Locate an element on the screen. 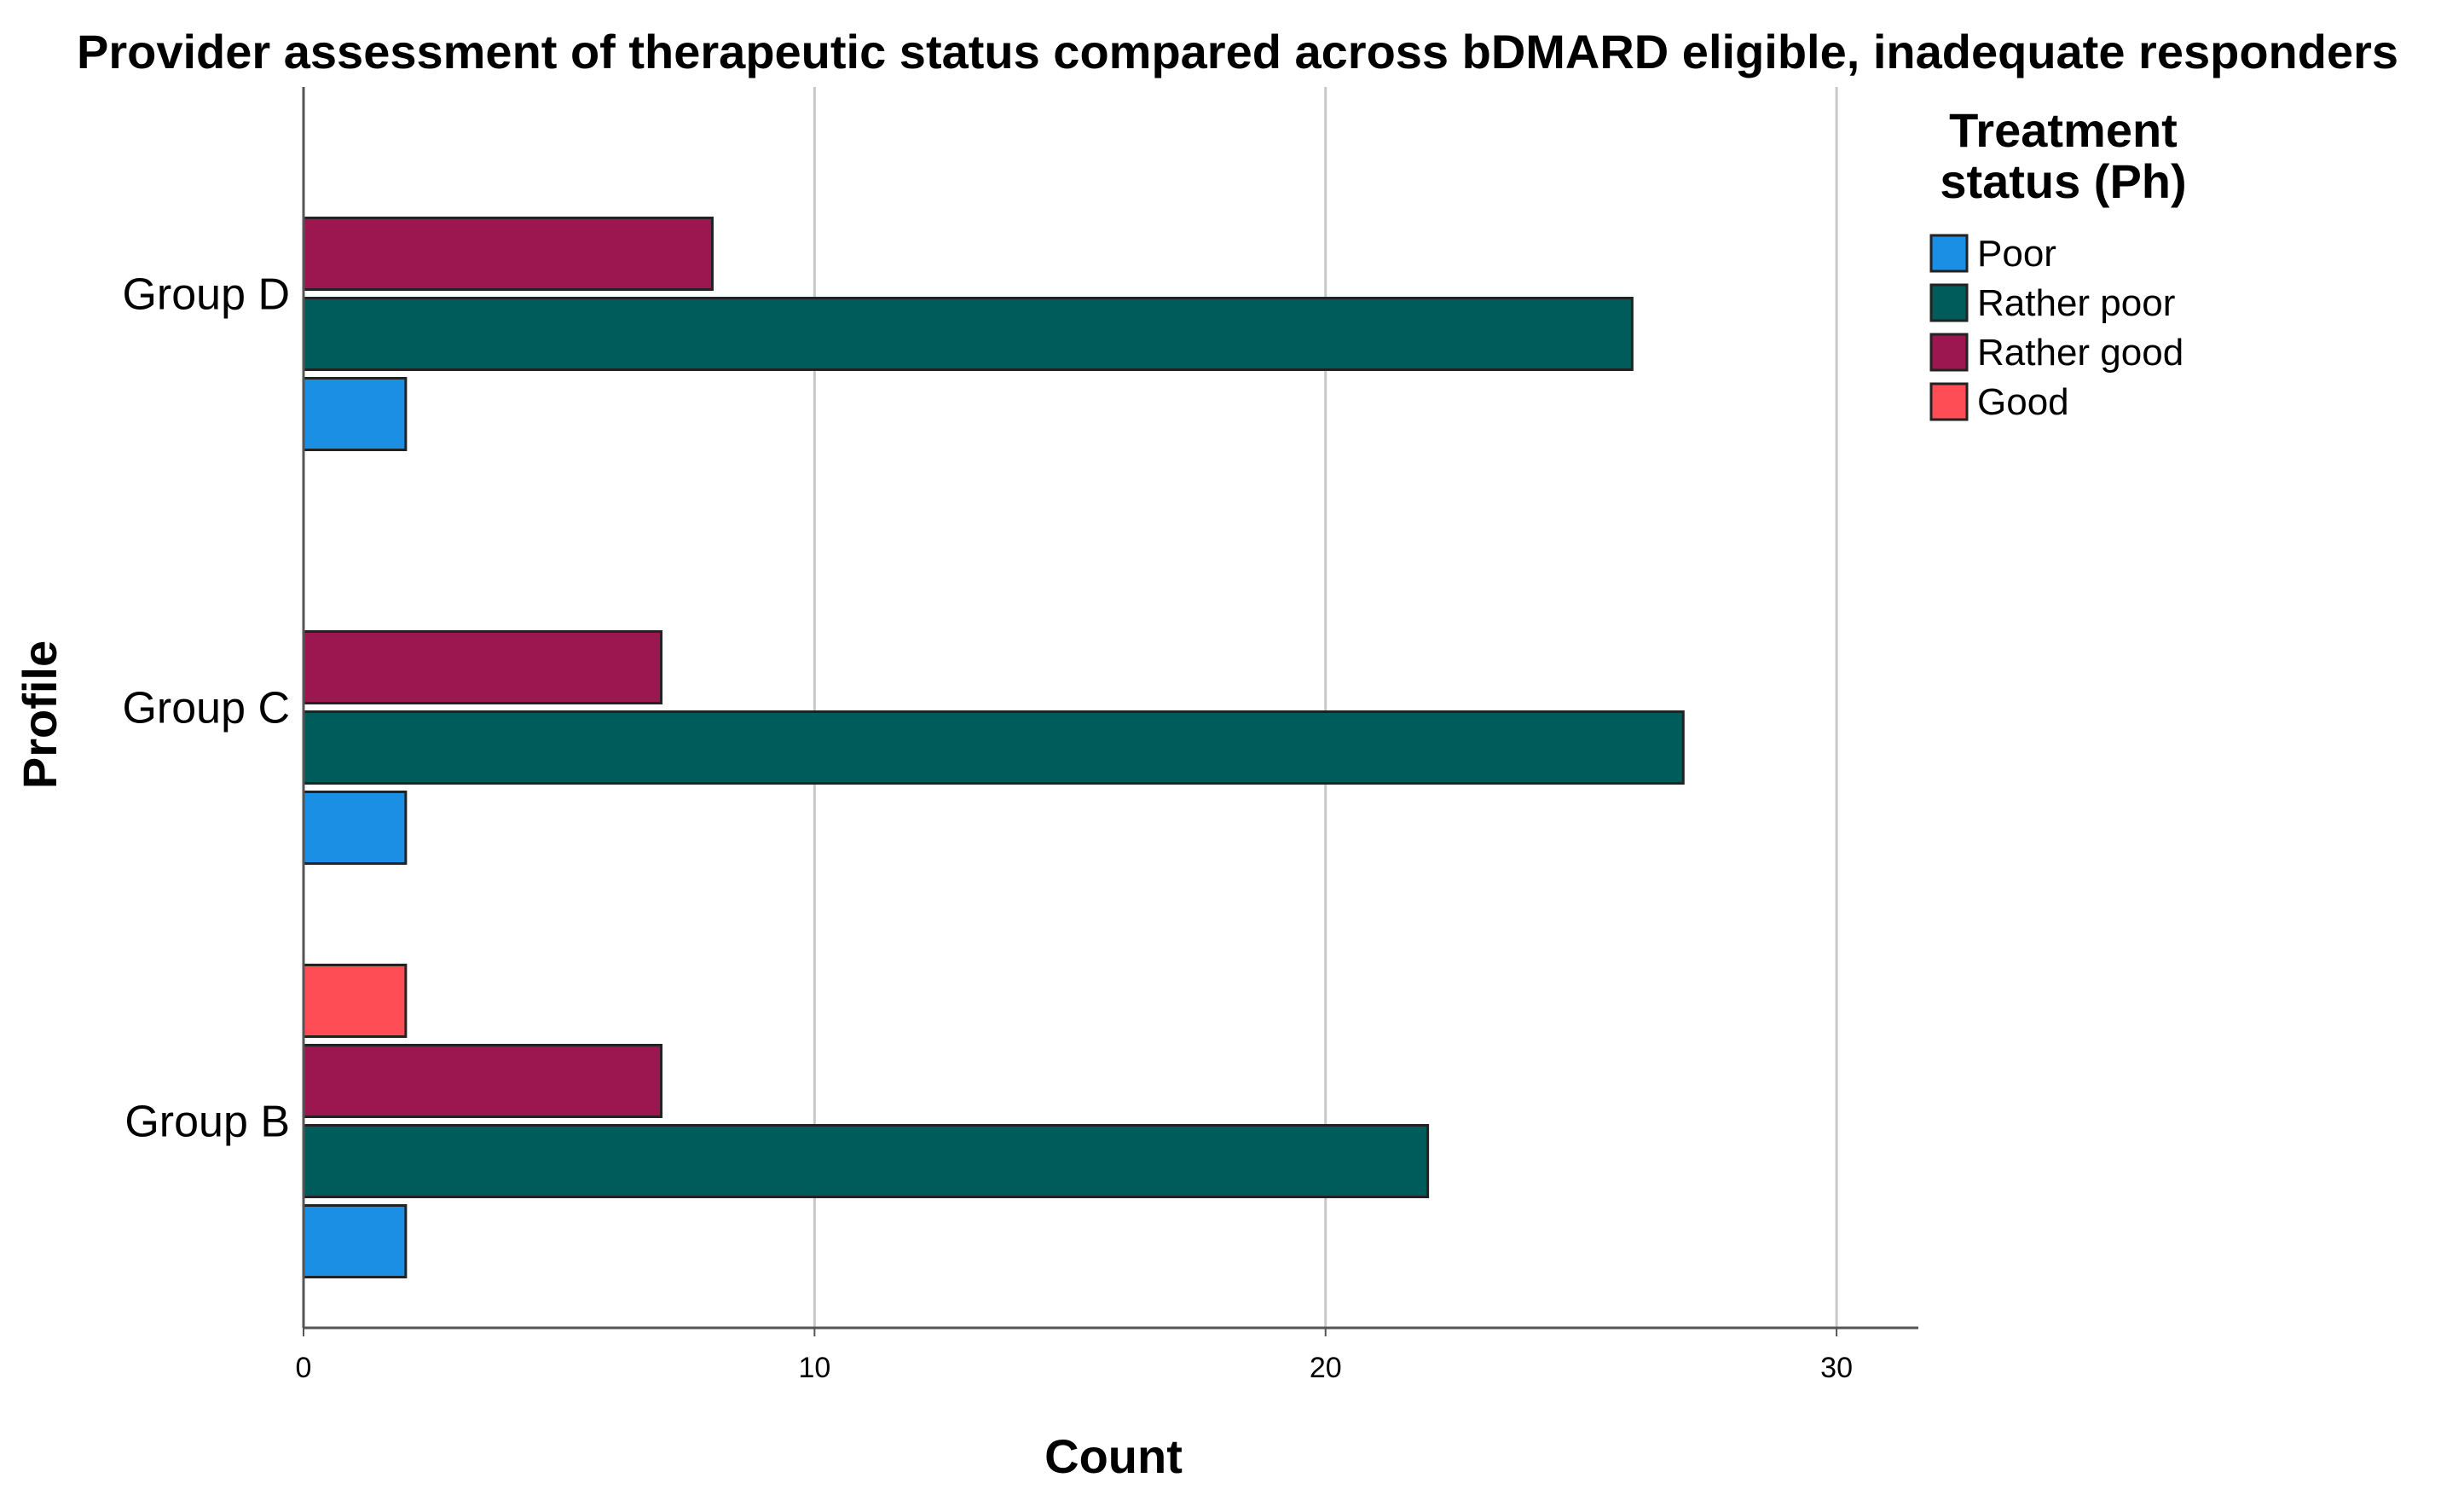 This screenshot has width=2464, height=1495. bar-group-b-poor is located at coordinates (355, 1241).